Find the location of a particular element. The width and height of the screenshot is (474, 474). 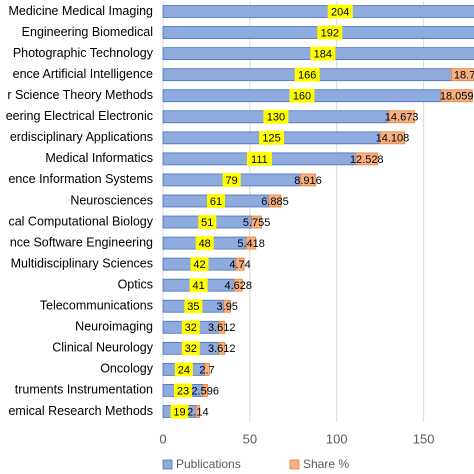

value-label: 130 is located at coordinates (276, 118).